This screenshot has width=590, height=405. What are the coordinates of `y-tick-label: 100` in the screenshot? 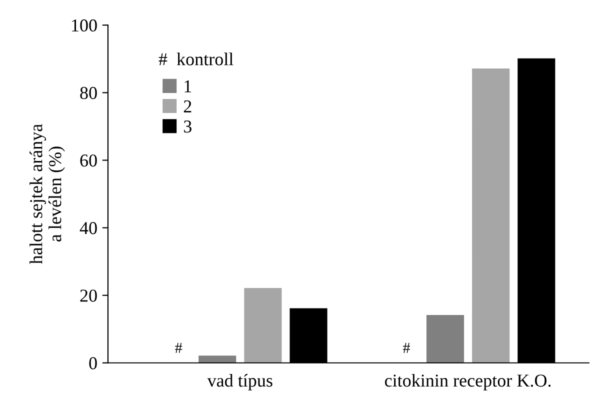 It's located at (84, 25).